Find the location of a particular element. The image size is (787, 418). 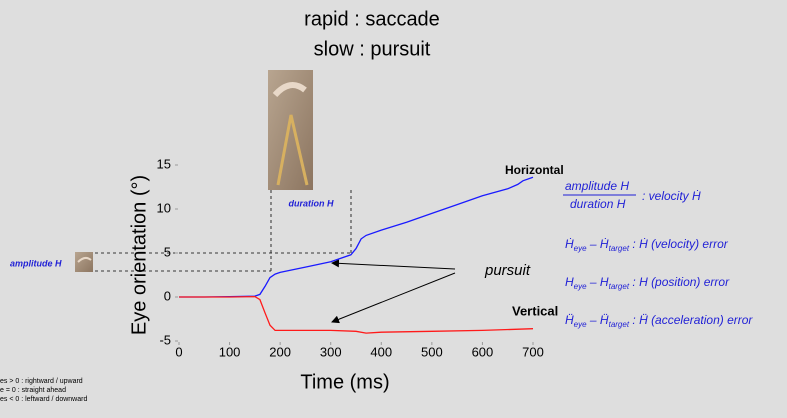

guides is located at coordinates (223, 231).